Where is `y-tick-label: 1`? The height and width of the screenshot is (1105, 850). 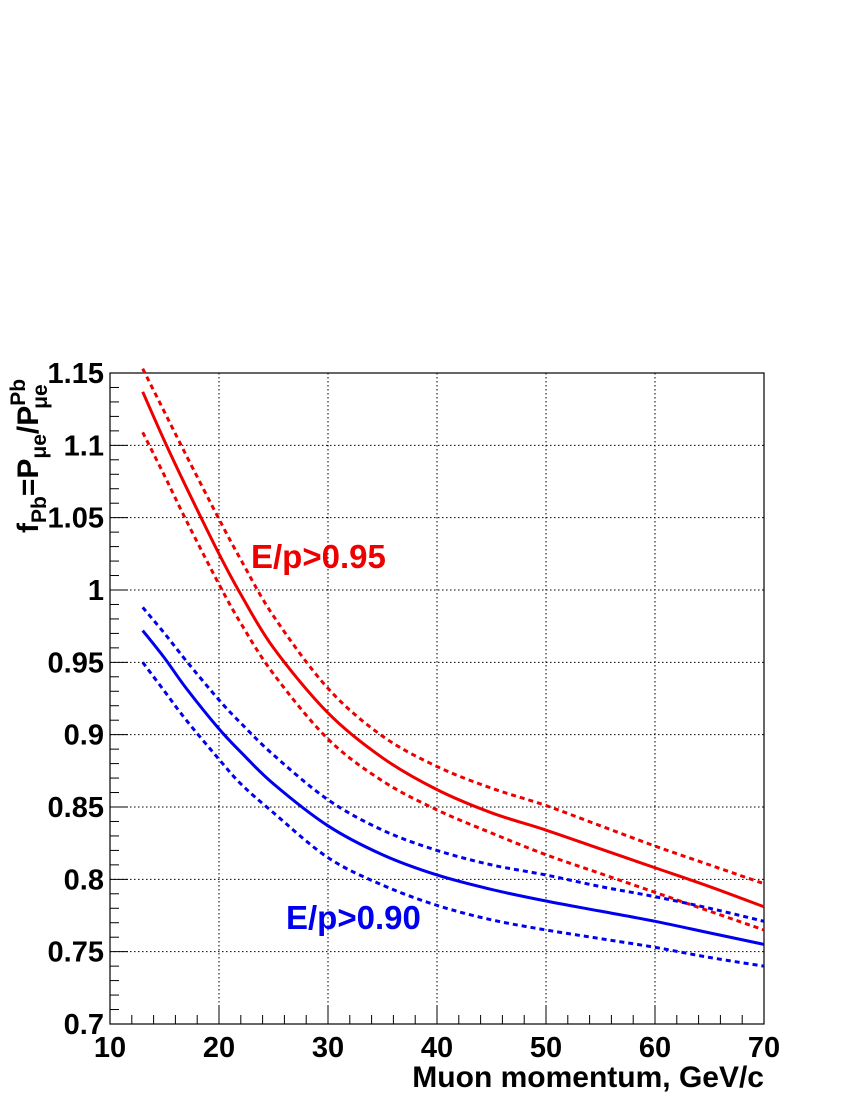
y-tick-label: 1 is located at coordinates (96, 591).